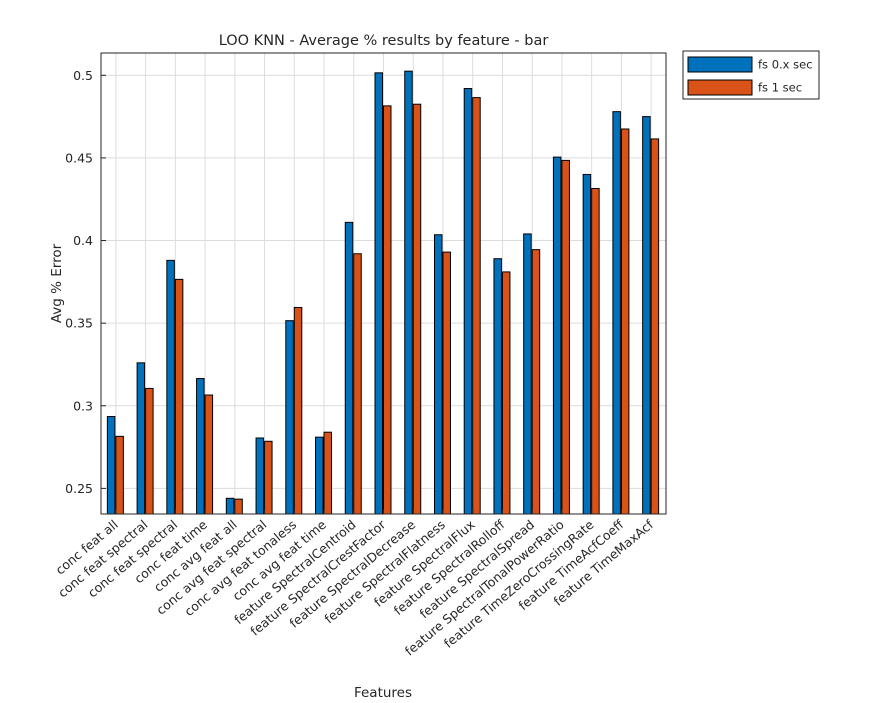 This screenshot has height=703, width=891. Describe the element at coordinates (780, 88) in the screenshot. I see `legend-label-fs-1-sec: fs 1 sec` at that location.